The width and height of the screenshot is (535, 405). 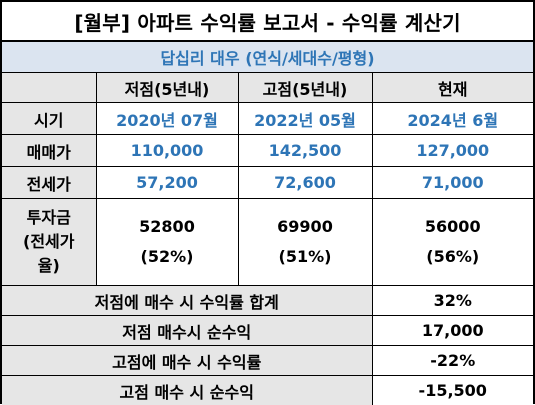 I want to click on investment-high: 69900 (51%), so click(x=305, y=242).